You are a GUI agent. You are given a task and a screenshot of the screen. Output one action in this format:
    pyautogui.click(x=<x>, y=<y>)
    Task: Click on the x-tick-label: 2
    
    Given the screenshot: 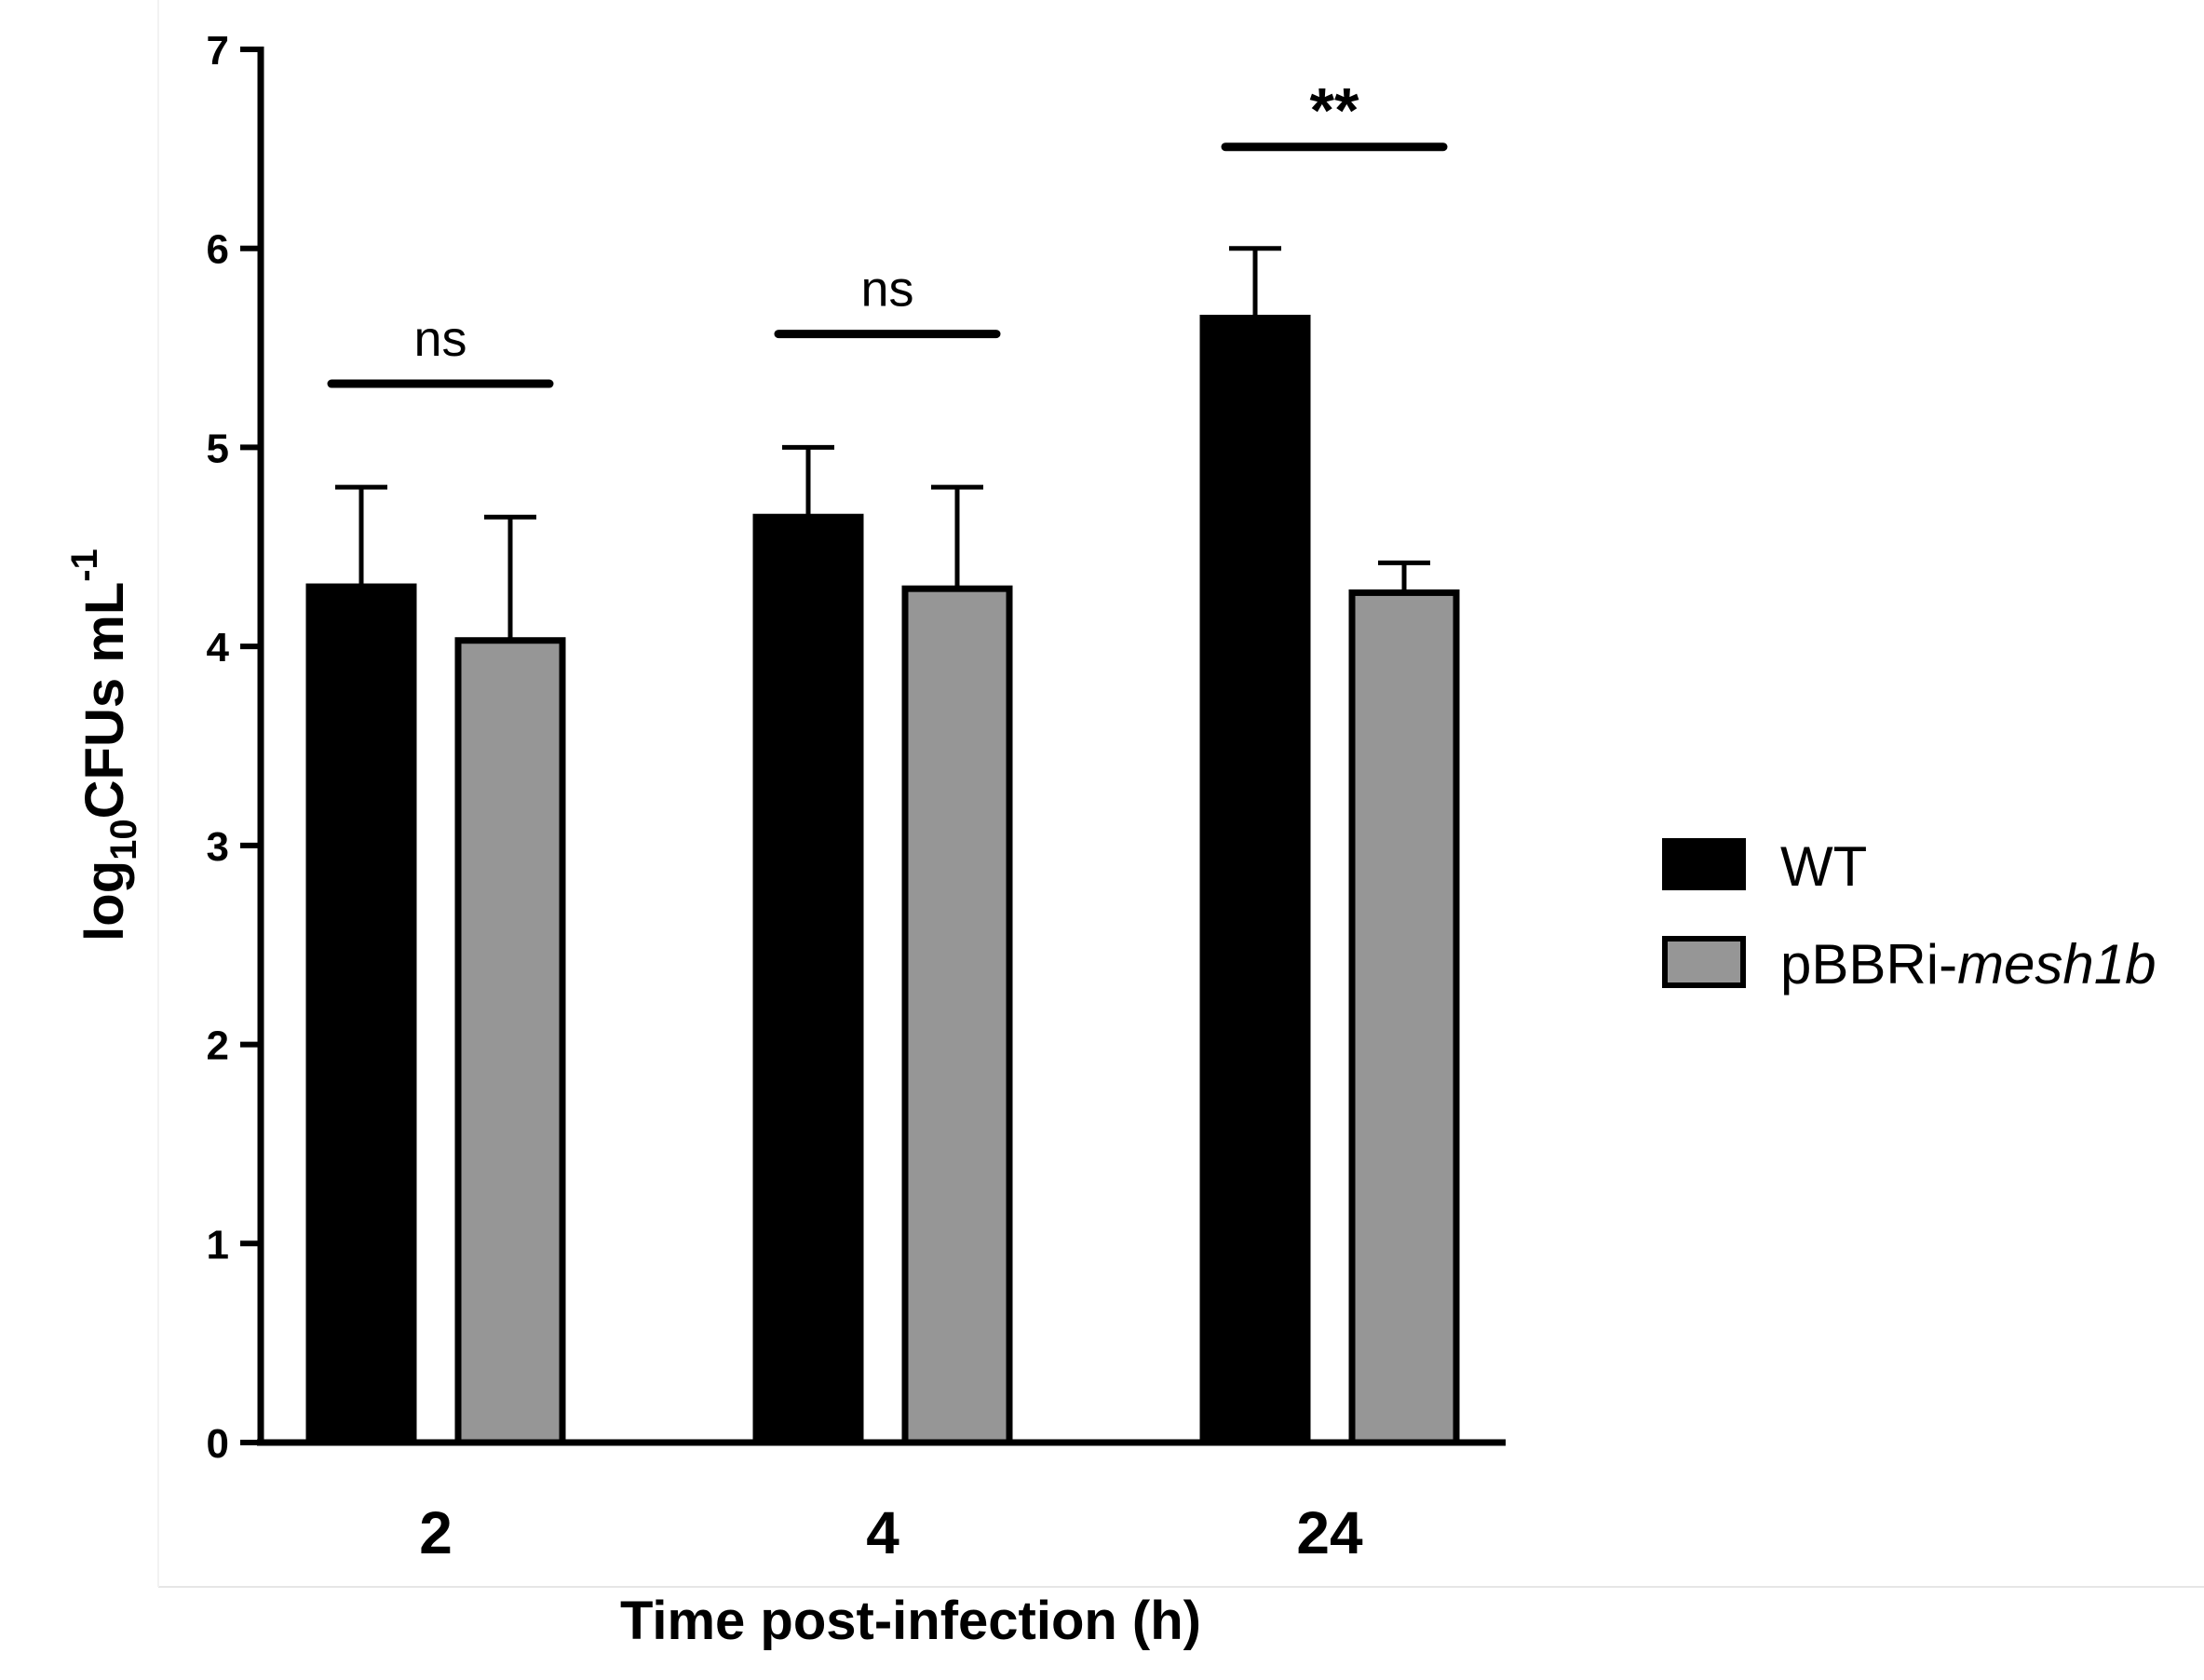 What is the action you would take?
    pyautogui.click(x=436, y=1532)
    